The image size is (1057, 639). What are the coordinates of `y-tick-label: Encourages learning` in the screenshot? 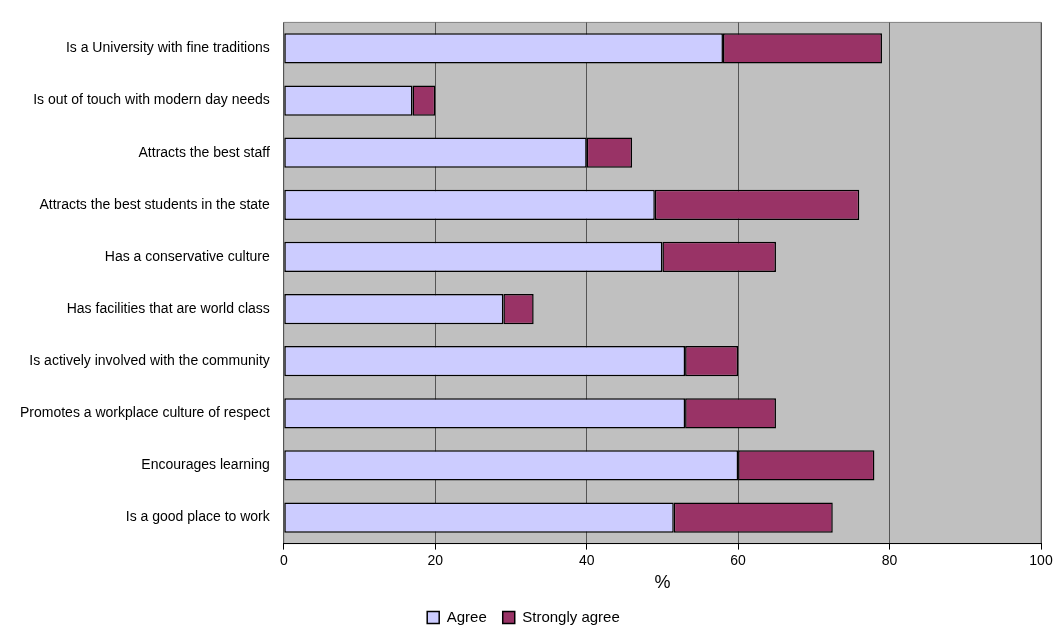 It's located at (205, 464).